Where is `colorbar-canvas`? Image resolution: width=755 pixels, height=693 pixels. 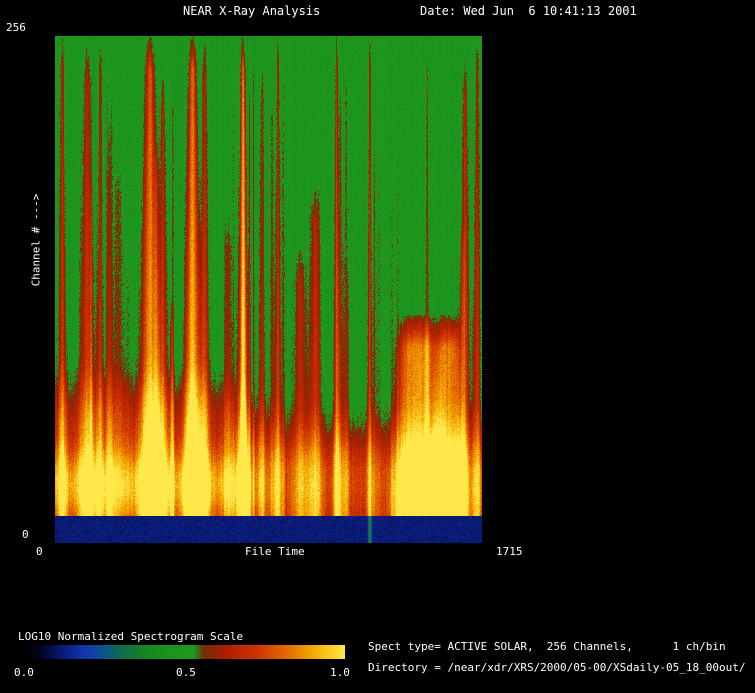 colorbar-canvas is located at coordinates (184, 652).